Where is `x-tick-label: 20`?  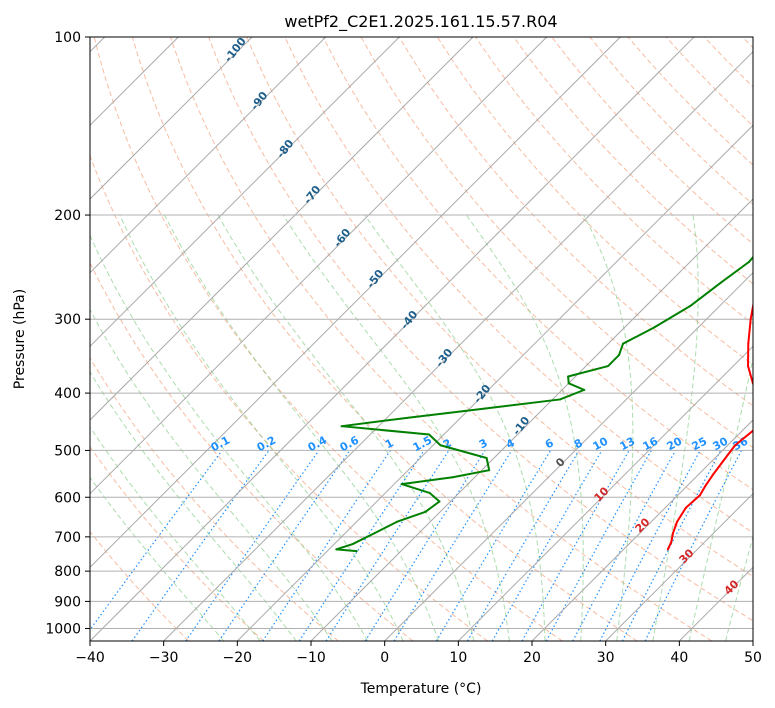
x-tick-label: 20 is located at coordinates (532, 658).